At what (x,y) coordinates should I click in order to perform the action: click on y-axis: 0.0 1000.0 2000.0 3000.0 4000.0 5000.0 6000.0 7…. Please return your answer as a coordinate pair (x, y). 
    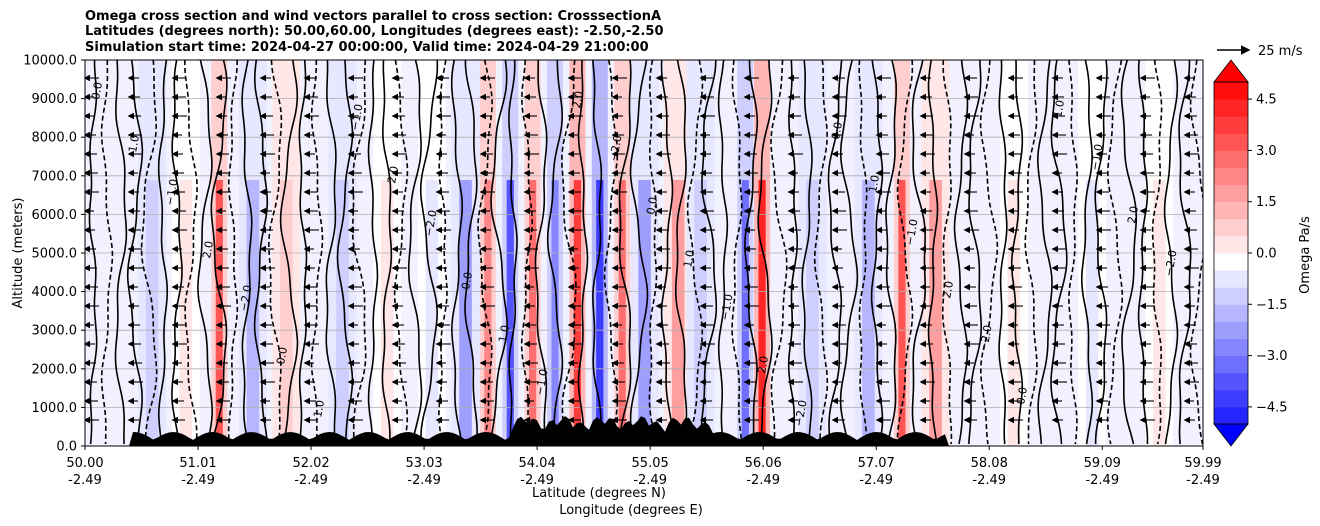
    Looking at the image, I should click on (54, 254).